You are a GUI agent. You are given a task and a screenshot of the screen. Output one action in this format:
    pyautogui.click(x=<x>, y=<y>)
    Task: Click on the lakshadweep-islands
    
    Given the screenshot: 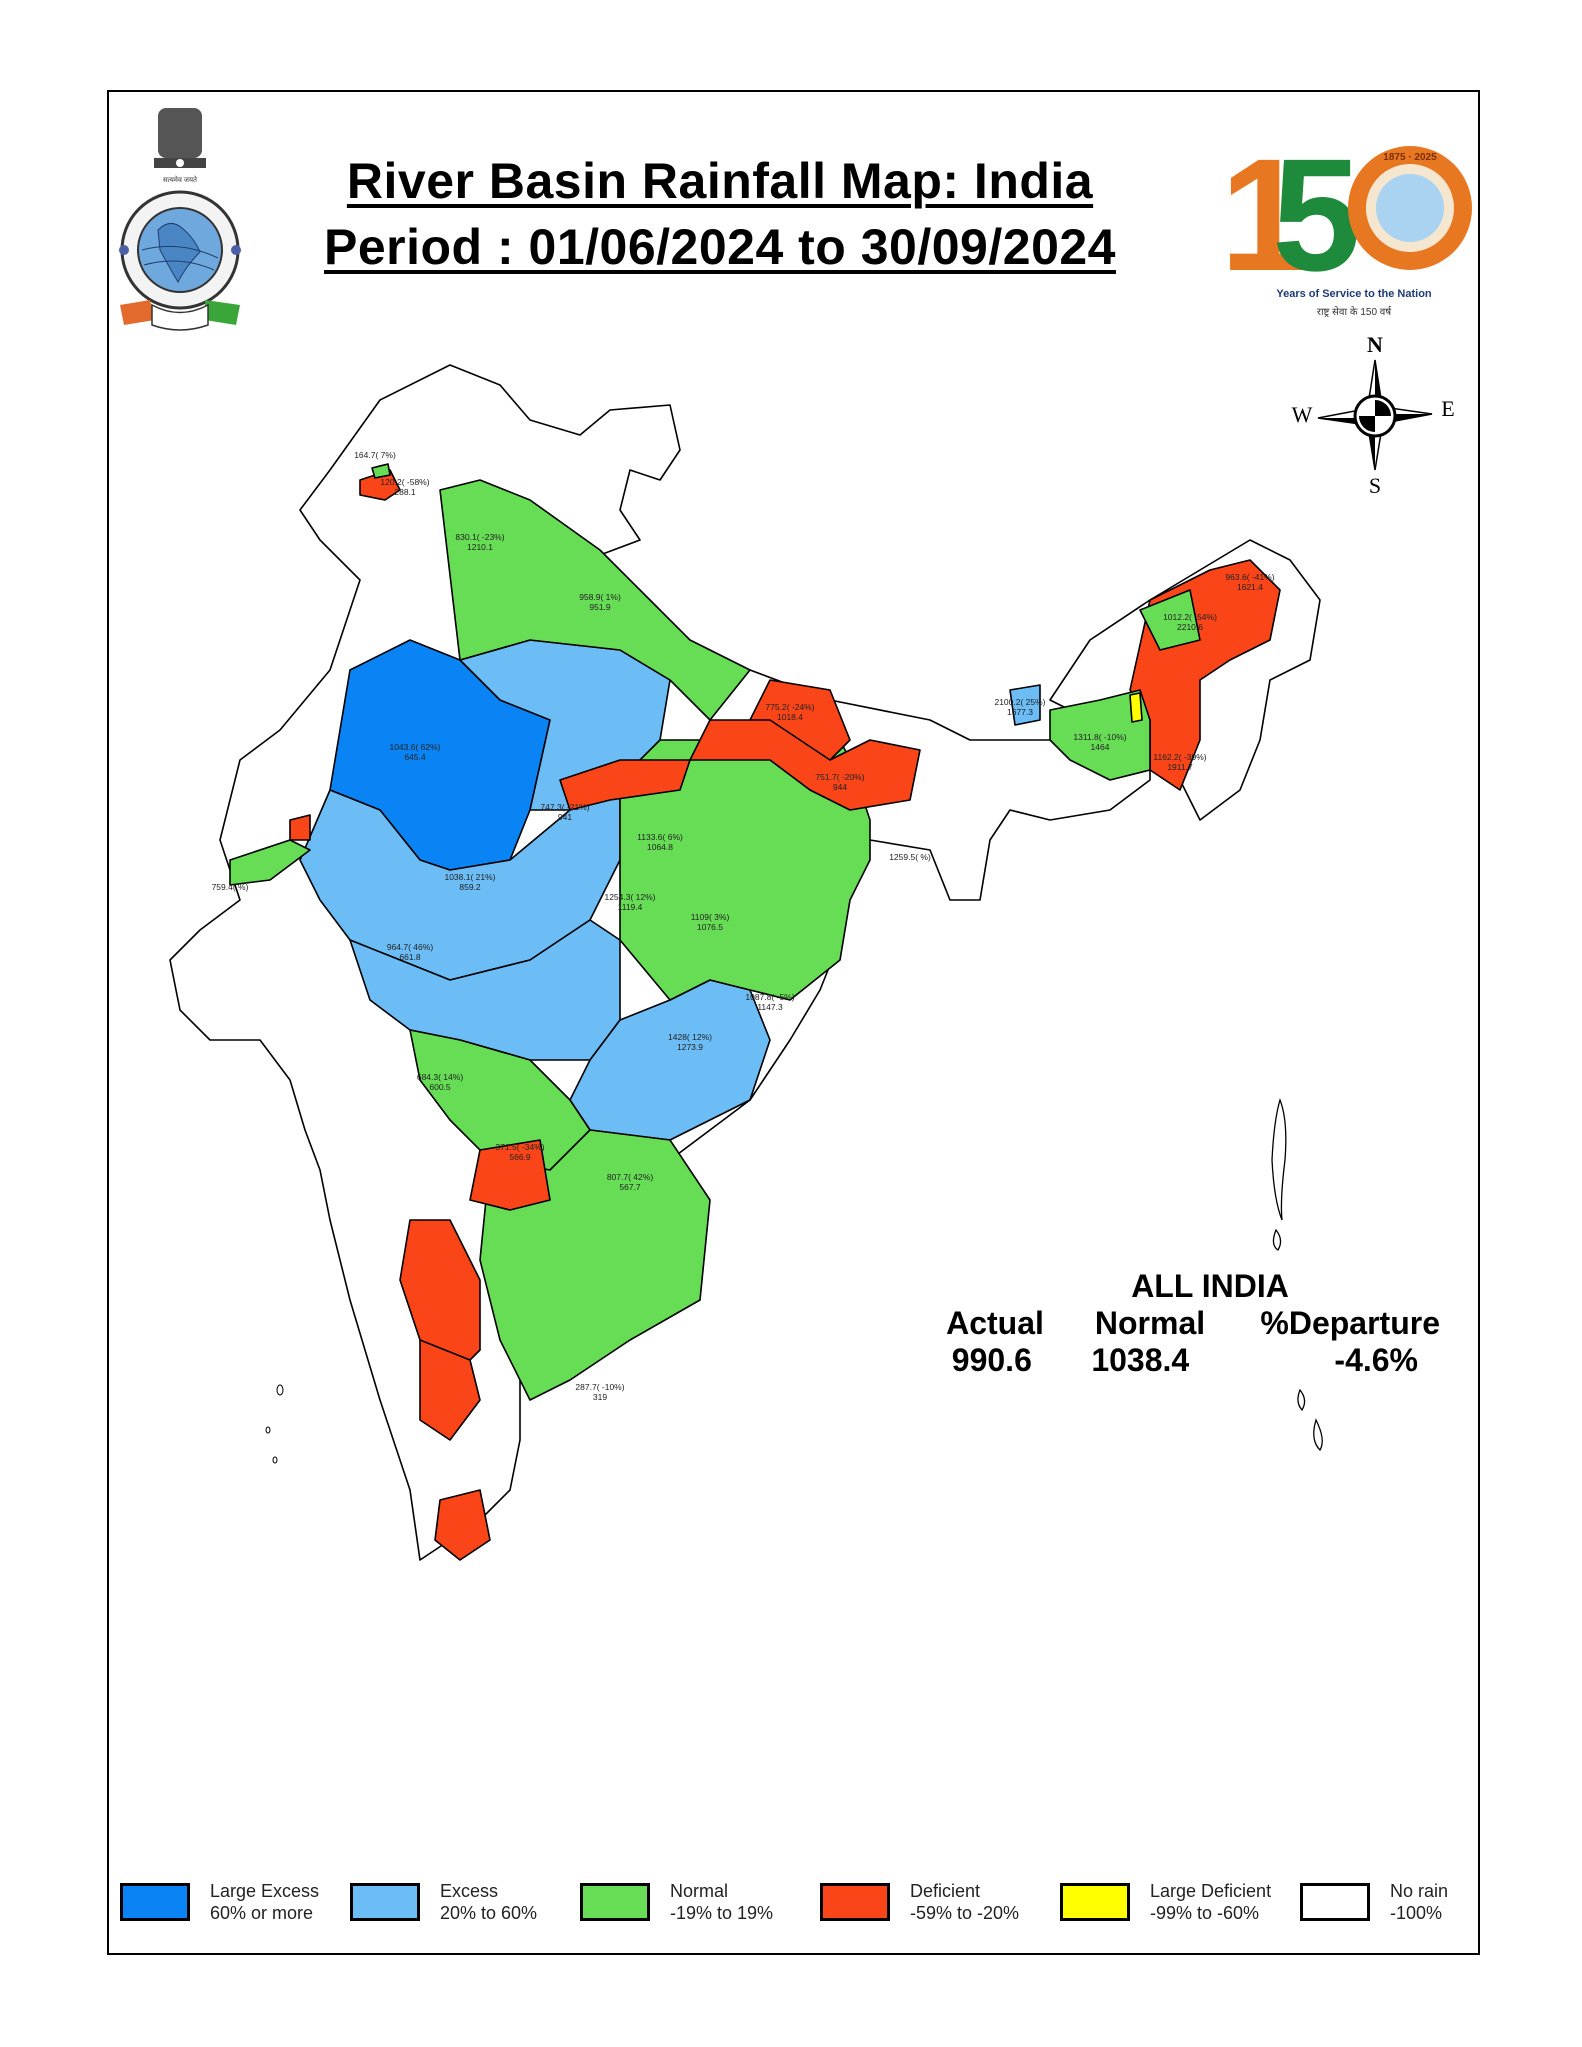 What is the action you would take?
    pyautogui.click(x=274, y=1424)
    